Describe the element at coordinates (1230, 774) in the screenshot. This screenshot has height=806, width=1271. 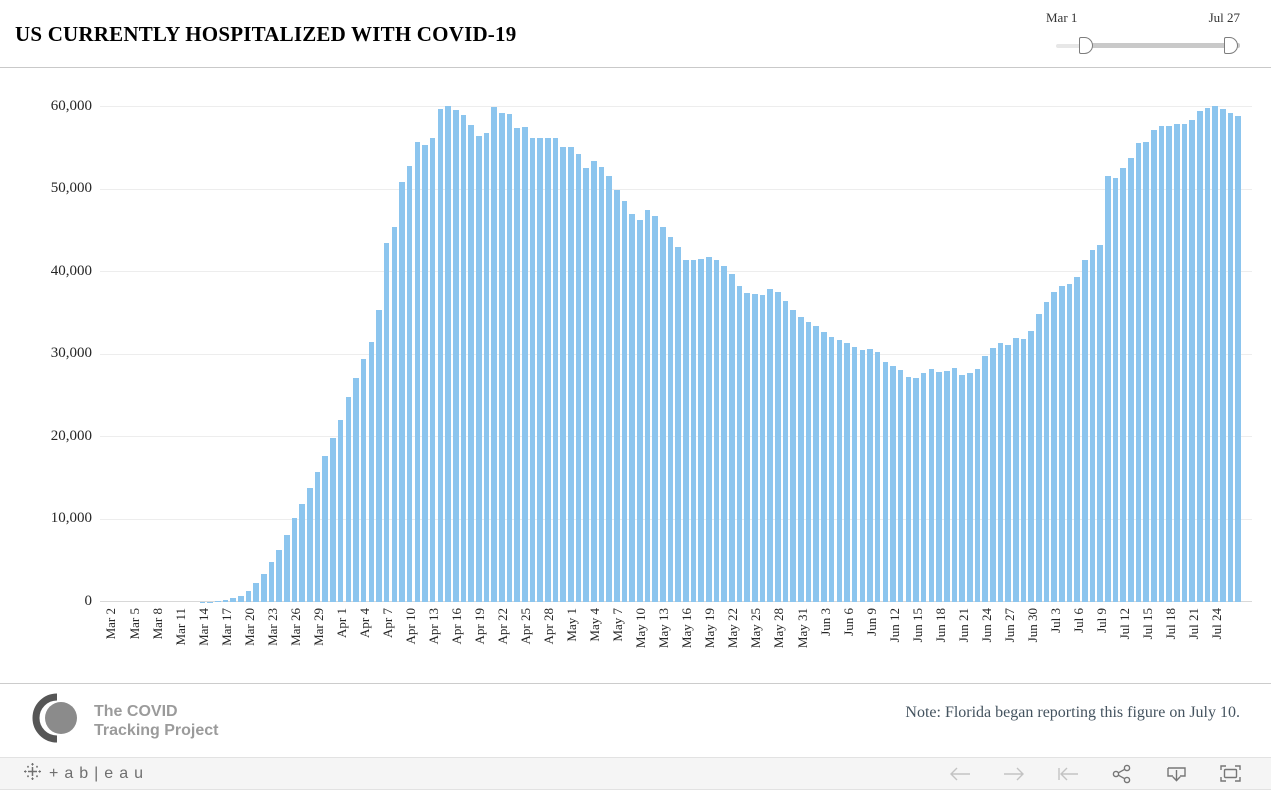
I see `fullscreen-icon` at that location.